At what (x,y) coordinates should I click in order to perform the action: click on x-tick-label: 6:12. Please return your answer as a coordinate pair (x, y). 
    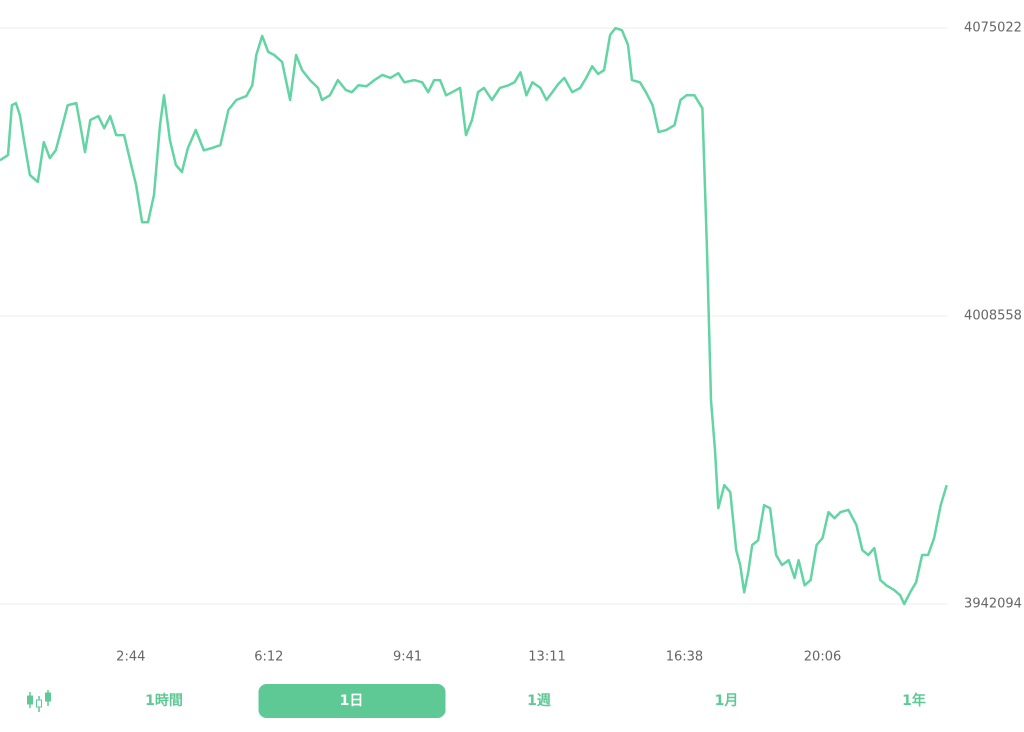
    Looking at the image, I should click on (268, 657).